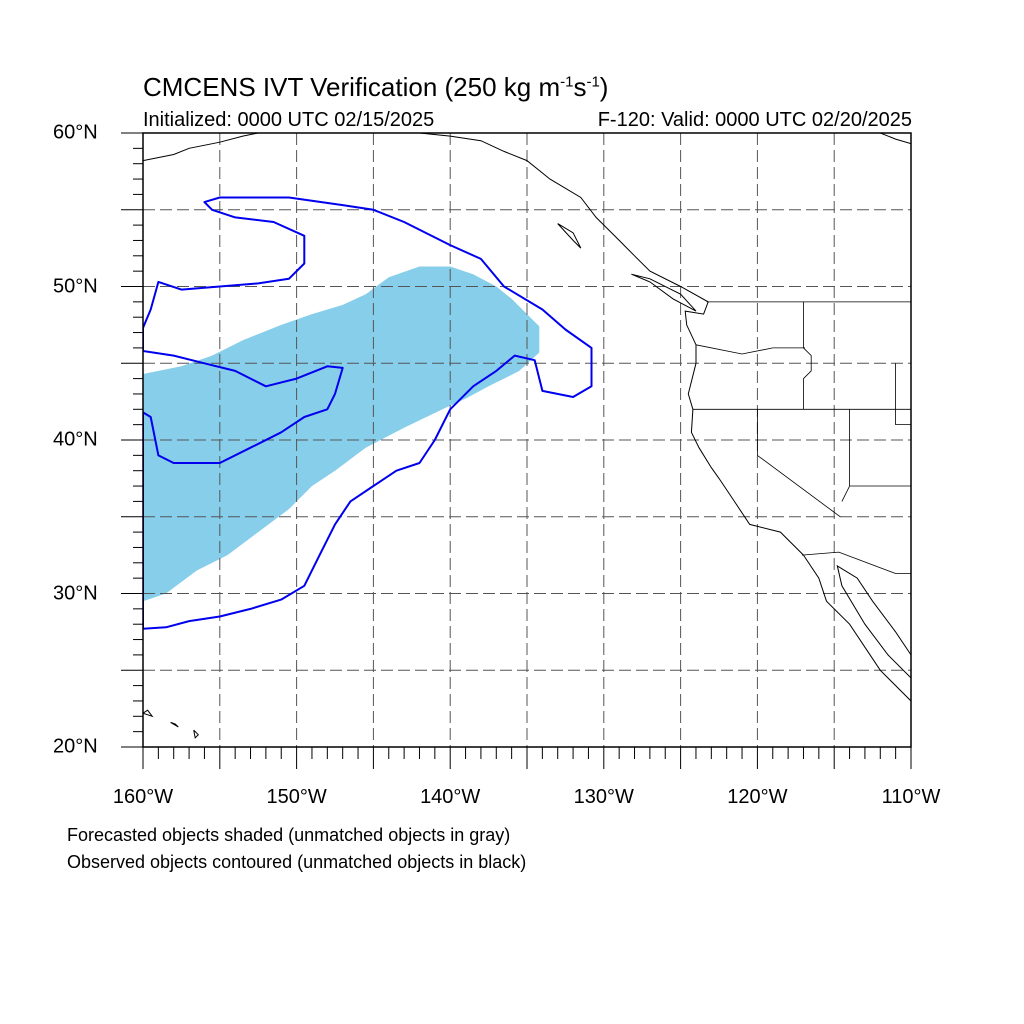 The image size is (1024, 1024). I want to click on forecast-ivt-object, so click(341, 434).